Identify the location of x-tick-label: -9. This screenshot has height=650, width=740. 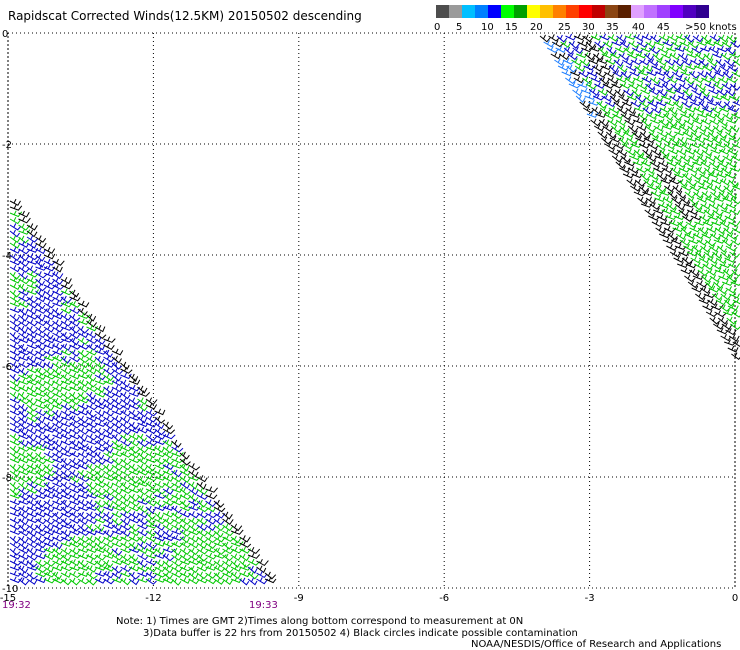
(299, 598).